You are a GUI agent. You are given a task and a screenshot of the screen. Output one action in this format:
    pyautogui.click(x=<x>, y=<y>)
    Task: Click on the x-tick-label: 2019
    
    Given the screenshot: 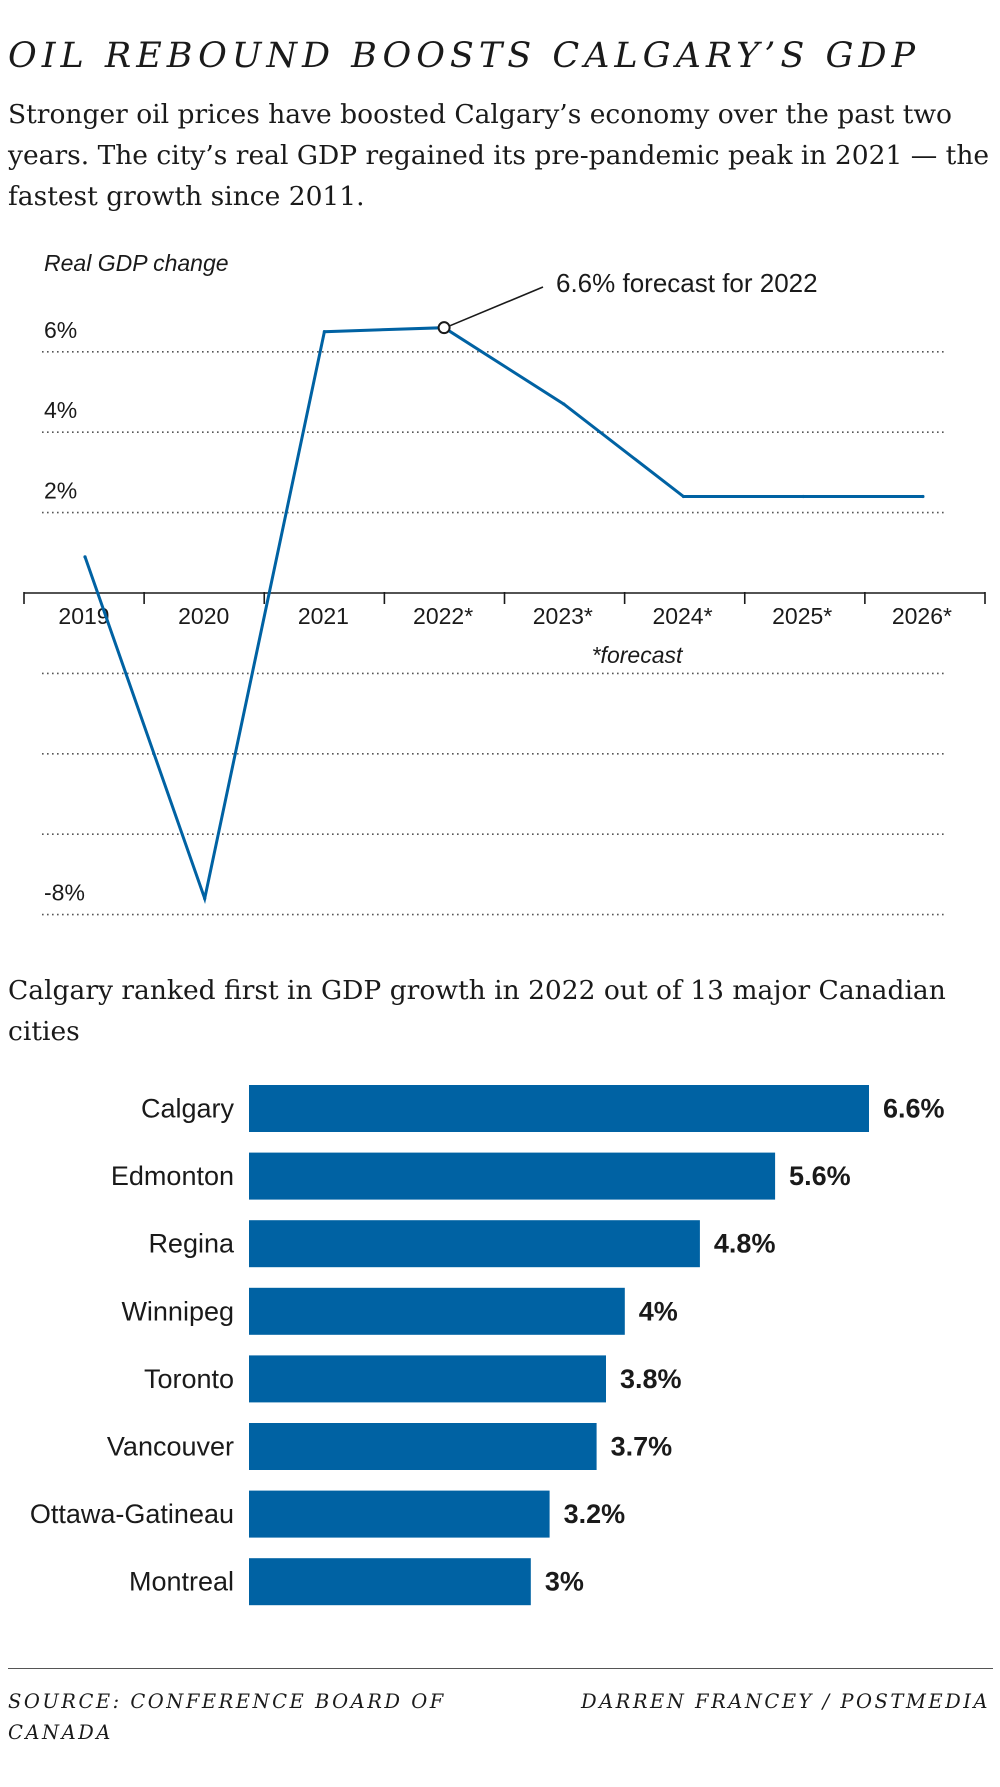 What is the action you would take?
    pyautogui.click(x=83, y=616)
    